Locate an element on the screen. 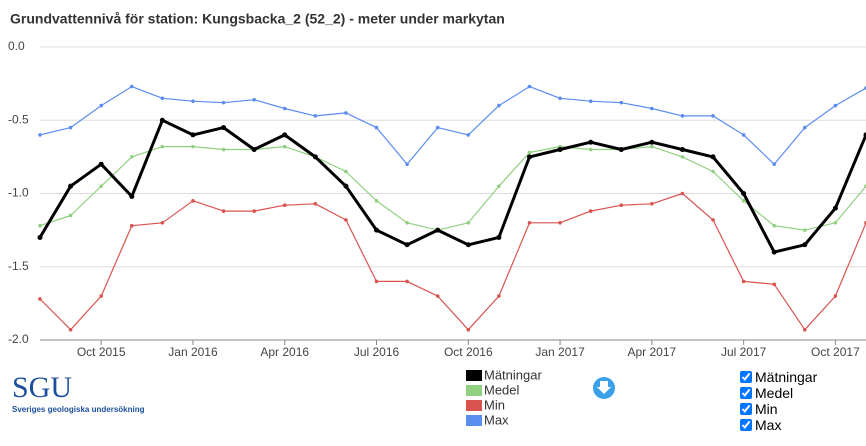 This screenshot has height=446, width=866. series-toggle: Max is located at coordinates (778, 425).